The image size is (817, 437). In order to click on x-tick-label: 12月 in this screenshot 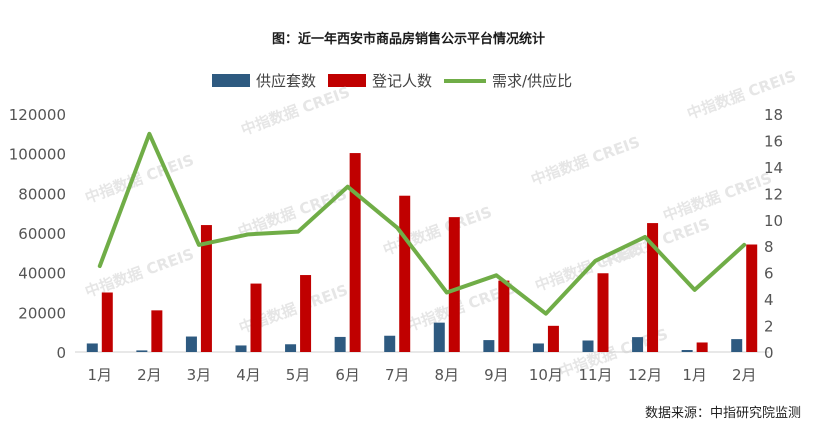, I will do `click(645, 375)`.